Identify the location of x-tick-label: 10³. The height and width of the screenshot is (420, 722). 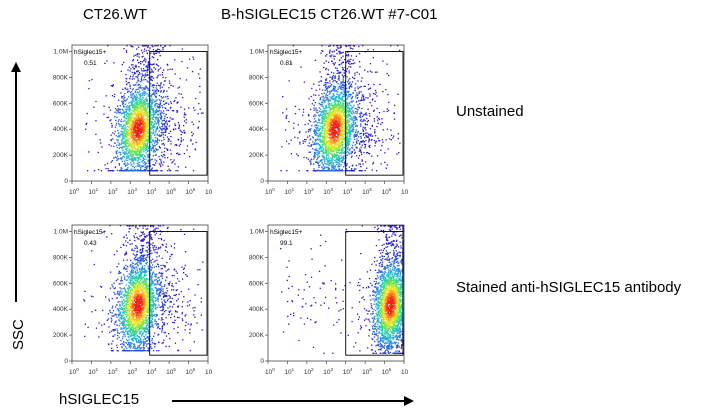
(132, 191).